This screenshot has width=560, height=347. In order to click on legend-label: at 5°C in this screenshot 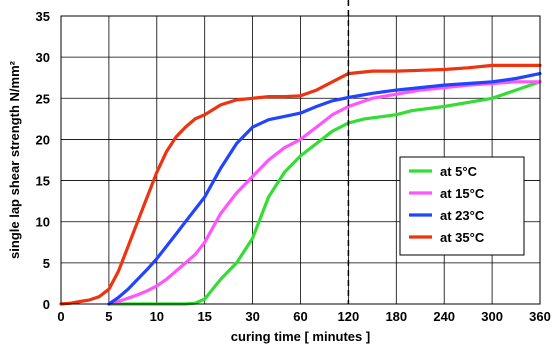, I will do `click(459, 171)`.